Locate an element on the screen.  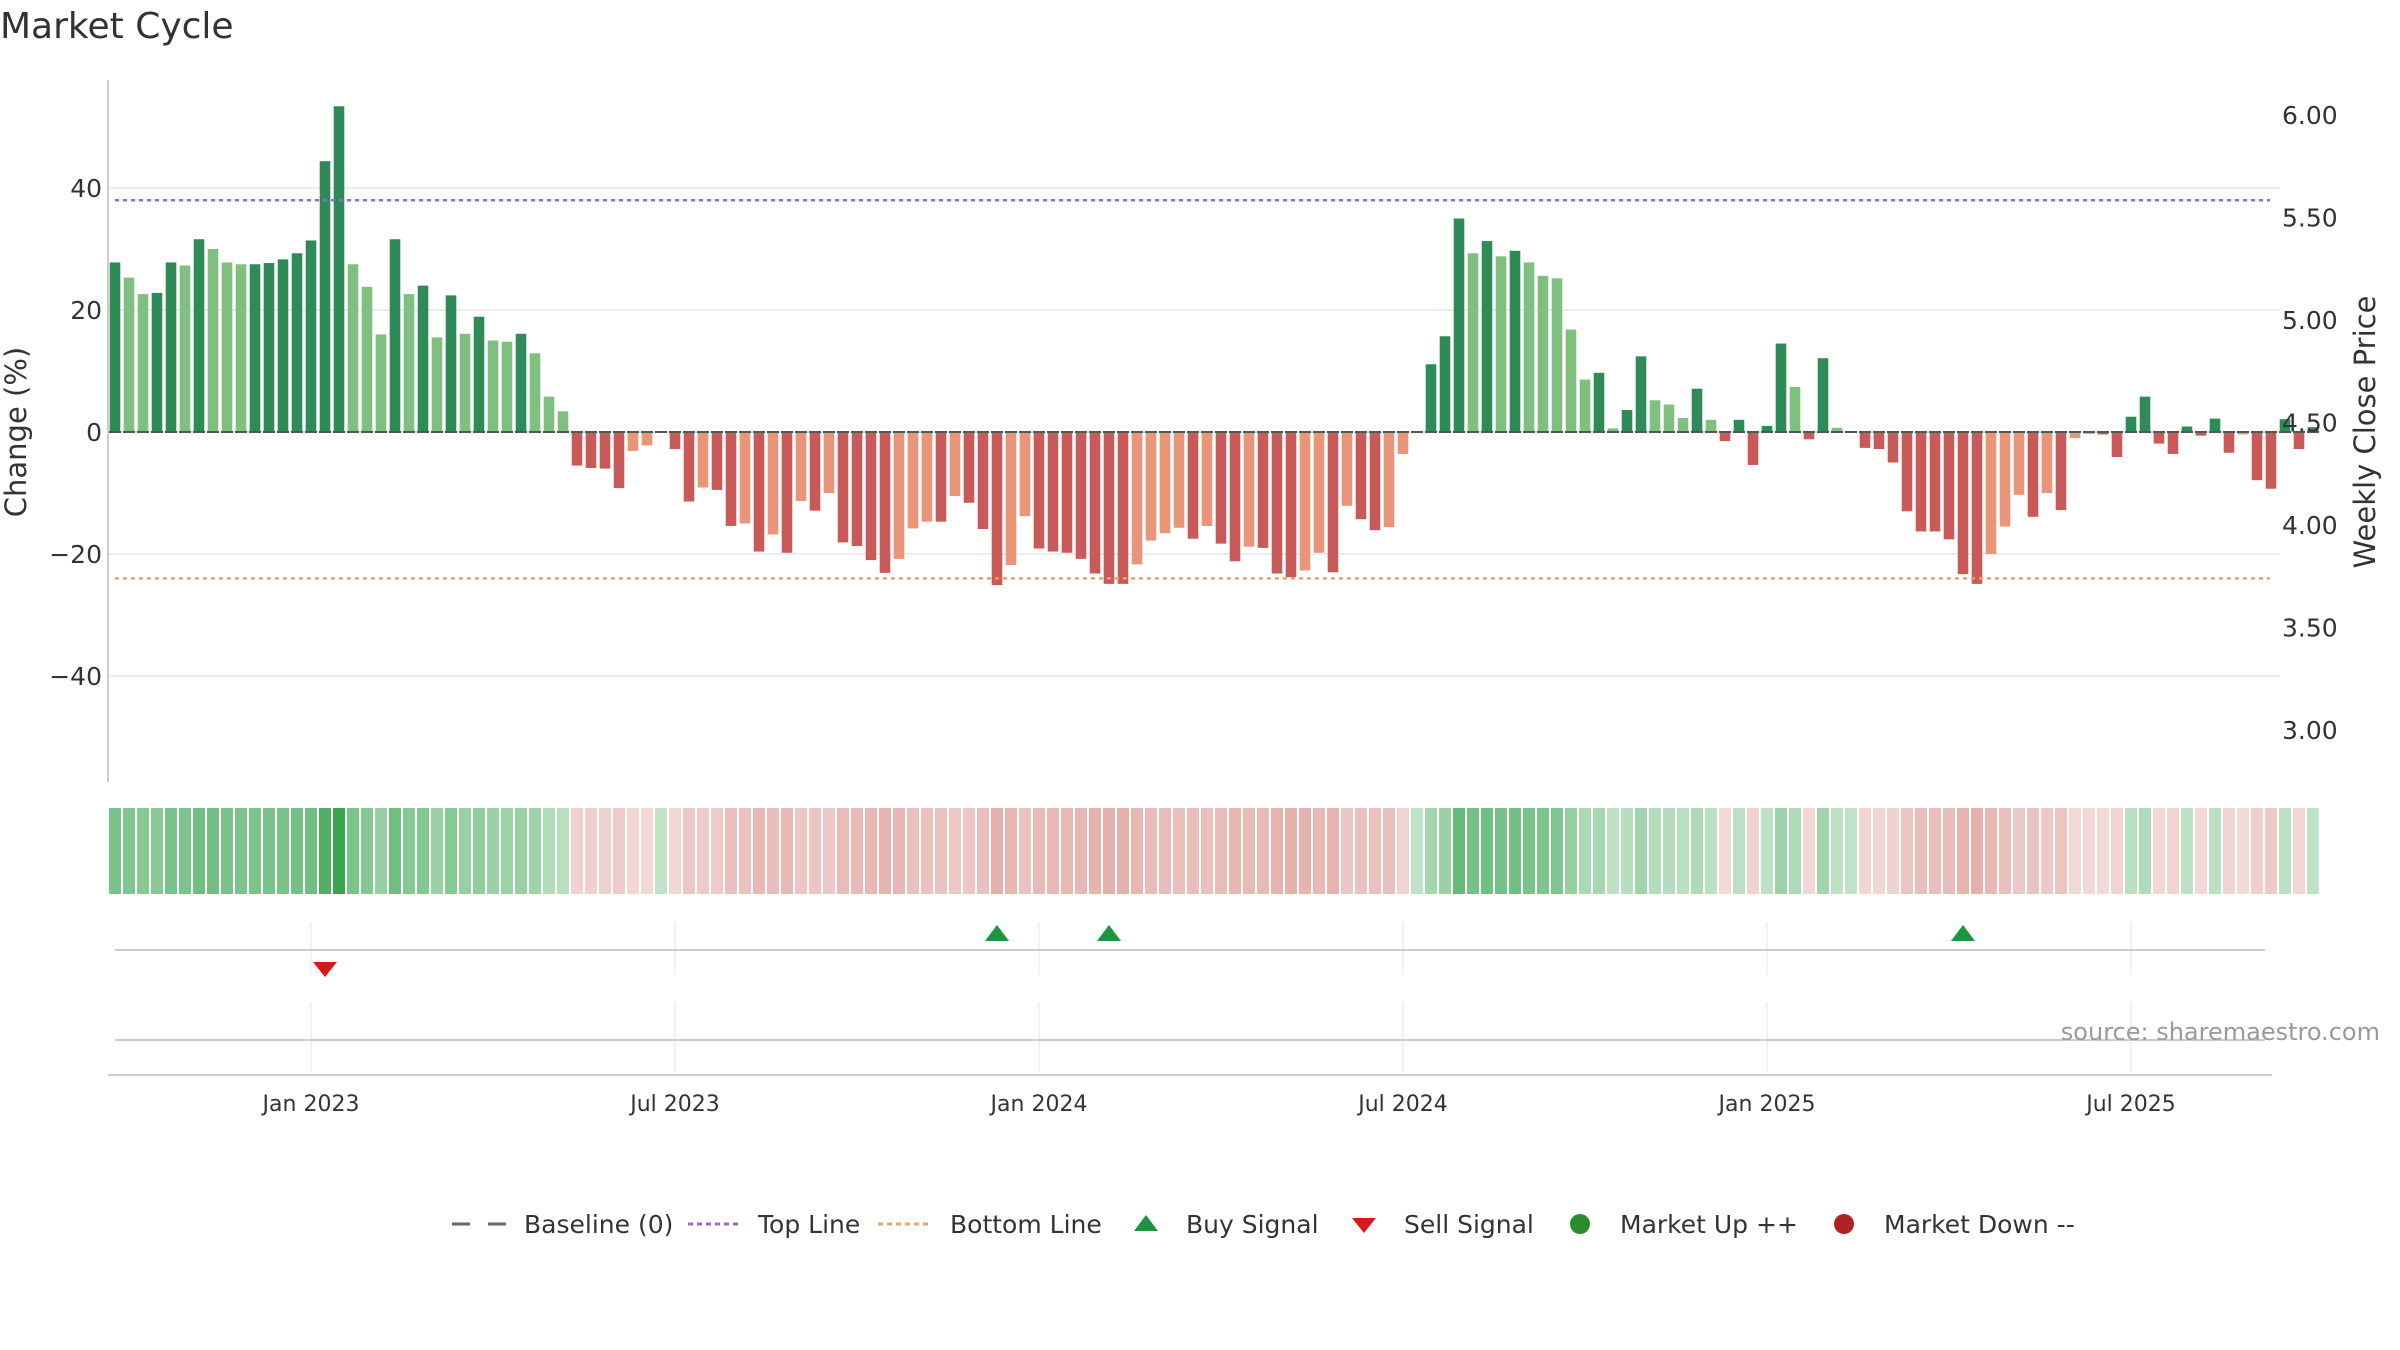
x-tick-label: Jul 2023 is located at coordinates (674, 1104).